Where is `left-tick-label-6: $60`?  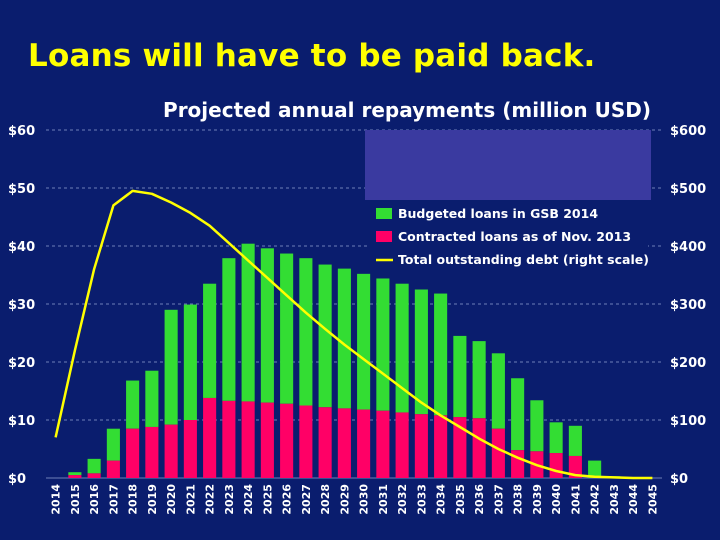
left-tick-label-6: $60 is located at coordinates (21, 131).